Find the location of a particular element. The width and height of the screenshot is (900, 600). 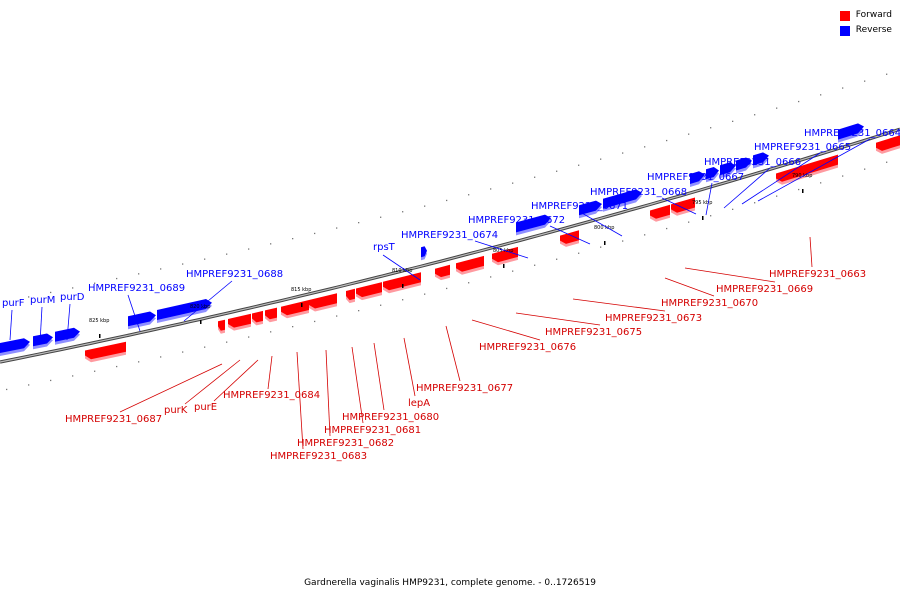

legend-reverse-label: Reverse is located at coordinates (873, 30).